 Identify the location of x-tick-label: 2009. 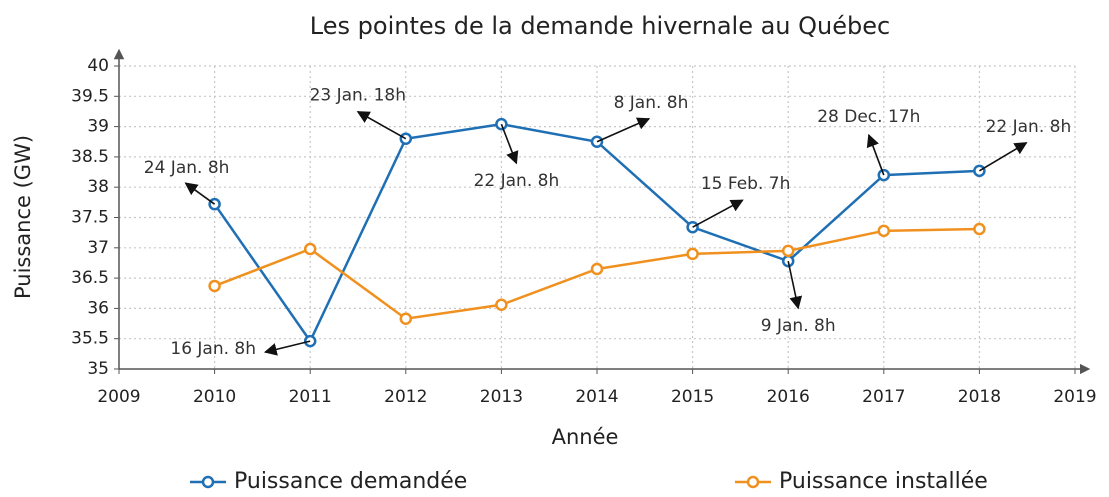
(118, 397).